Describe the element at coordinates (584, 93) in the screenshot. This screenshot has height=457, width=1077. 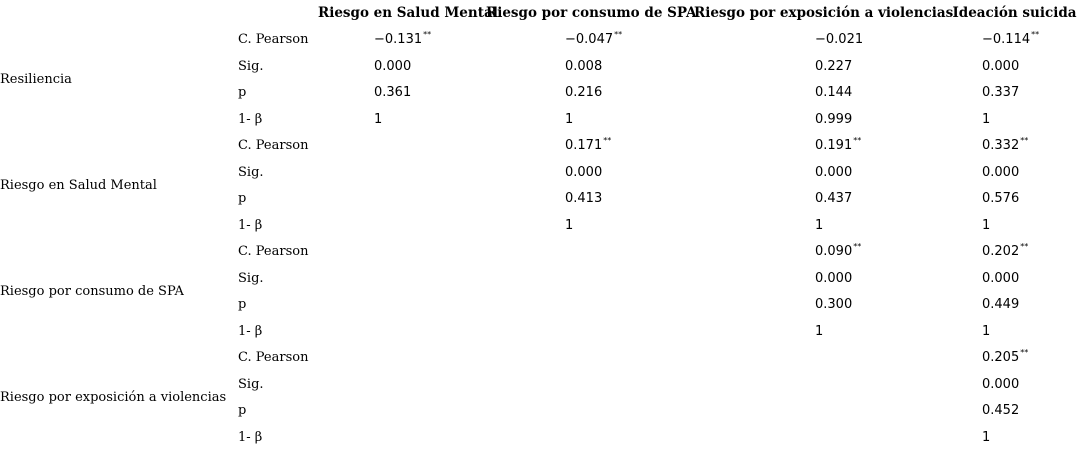
I see `cell-value: 0.216` at that location.